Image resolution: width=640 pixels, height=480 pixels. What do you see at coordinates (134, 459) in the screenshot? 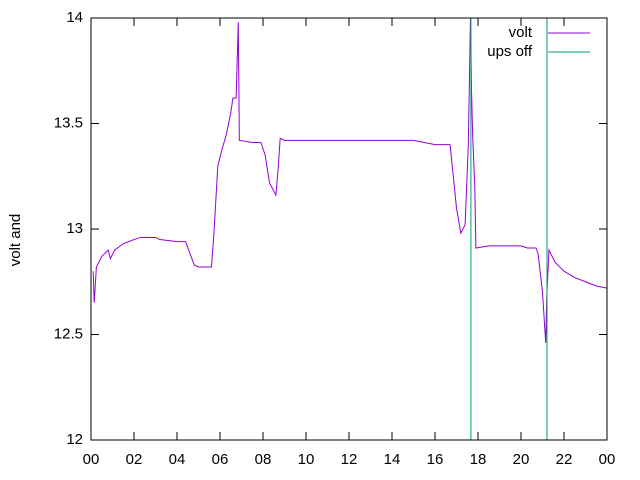
I see `x-tick-label: 02` at bounding box center [134, 459].